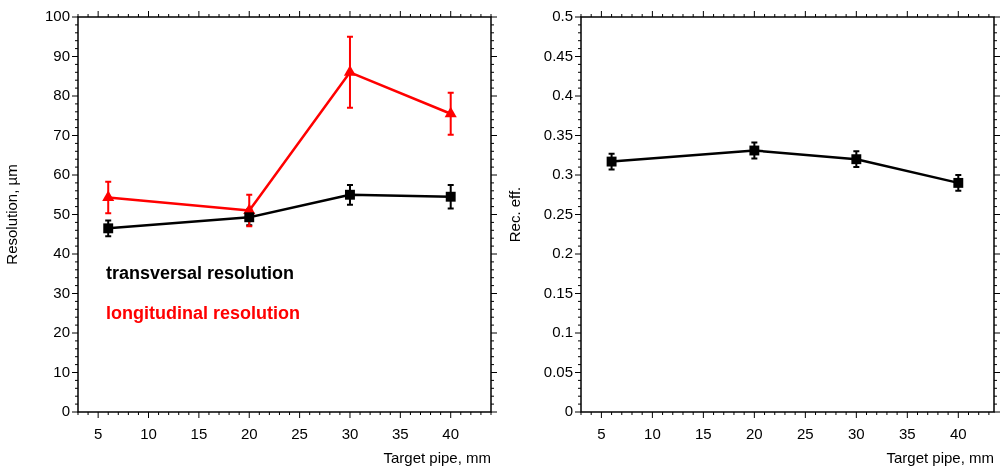 This screenshot has width=1007, height=472. Describe the element at coordinates (61, 174) in the screenshot. I see `y-tick-label: 60` at that location.